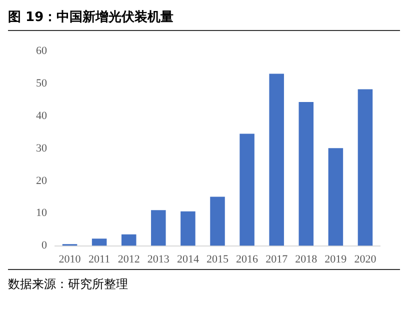 The width and height of the screenshot is (408, 321). What do you see at coordinates (42, 213) in the screenshot?
I see `y-tick-label: 10` at bounding box center [42, 213].